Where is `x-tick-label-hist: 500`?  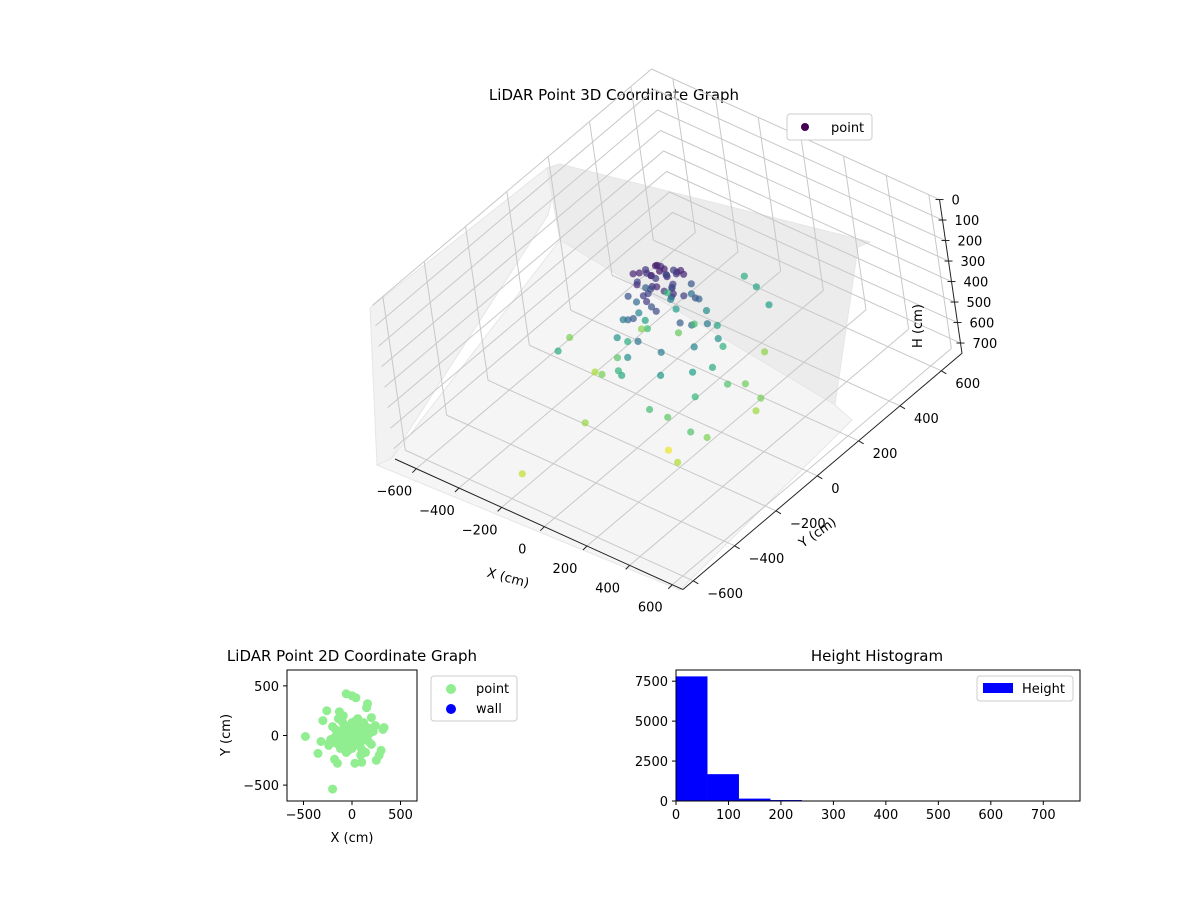
x-tick-label-hist: 500 is located at coordinates (938, 815).